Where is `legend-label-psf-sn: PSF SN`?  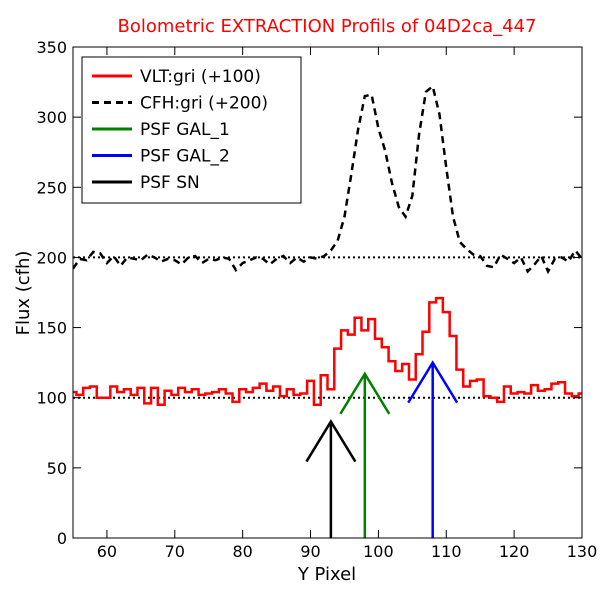
legend-label-psf-sn: PSF SN is located at coordinates (170, 183).